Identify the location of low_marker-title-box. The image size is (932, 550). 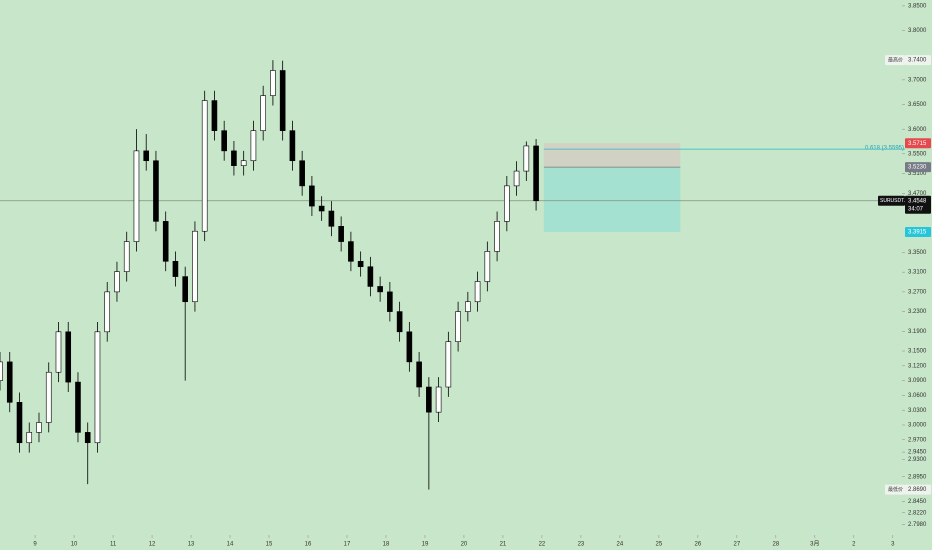
(895, 489).